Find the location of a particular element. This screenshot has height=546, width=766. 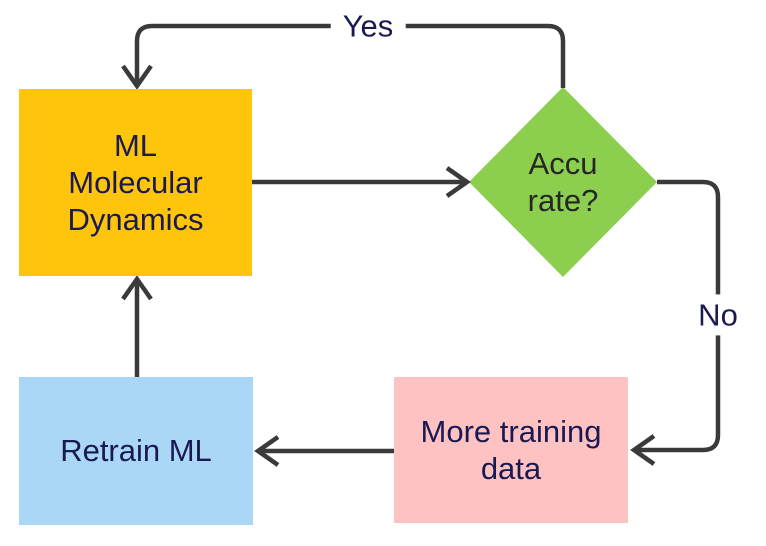

edge-label-yes: Yes is located at coordinates (368, 26).